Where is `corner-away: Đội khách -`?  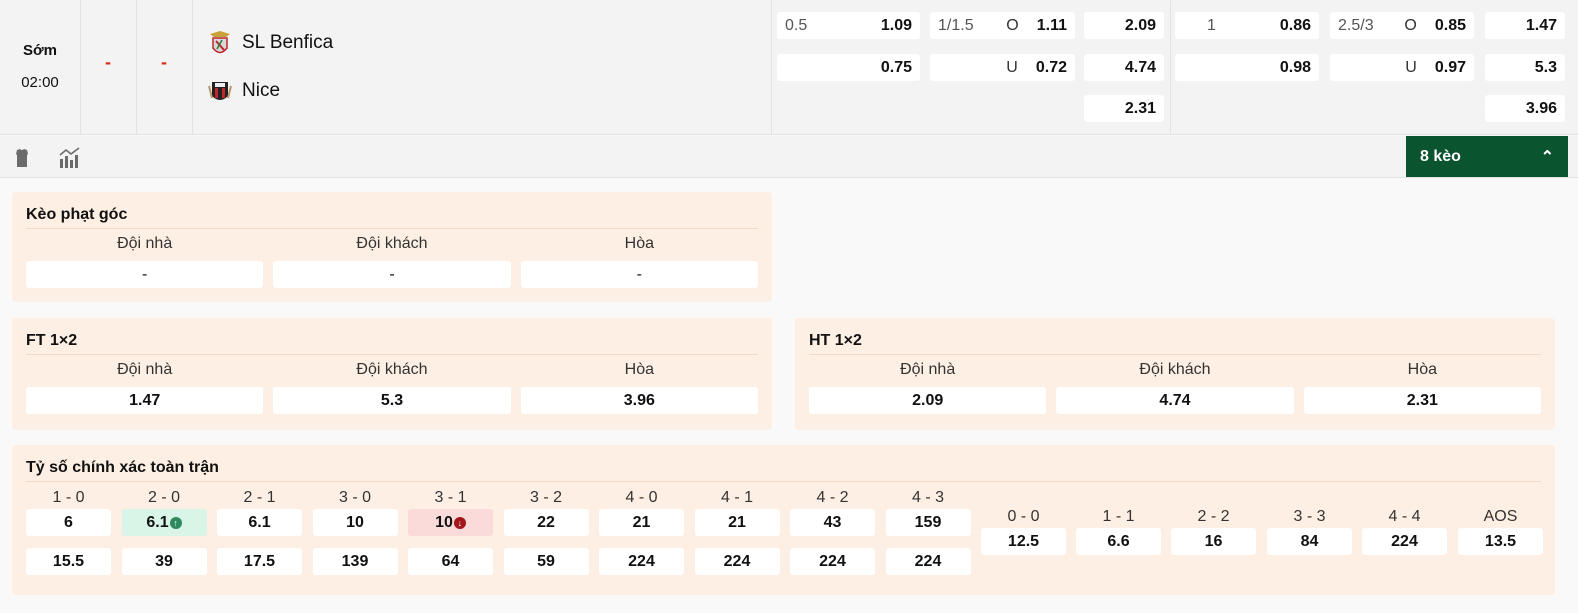 corner-away: Đội khách - is located at coordinates (392, 261).